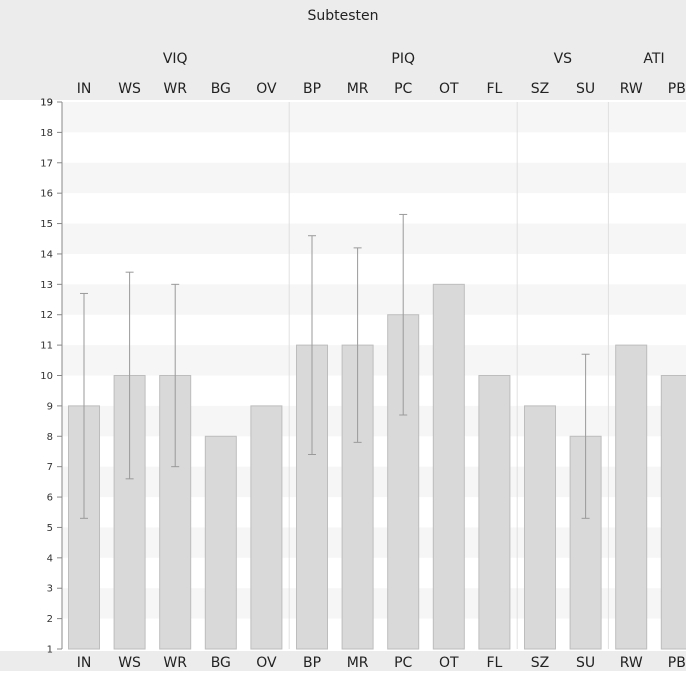  What do you see at coordinates (129, 663) in the screenshot?
I see `category-label-bottom: WS` at bounding box center [129, 663].